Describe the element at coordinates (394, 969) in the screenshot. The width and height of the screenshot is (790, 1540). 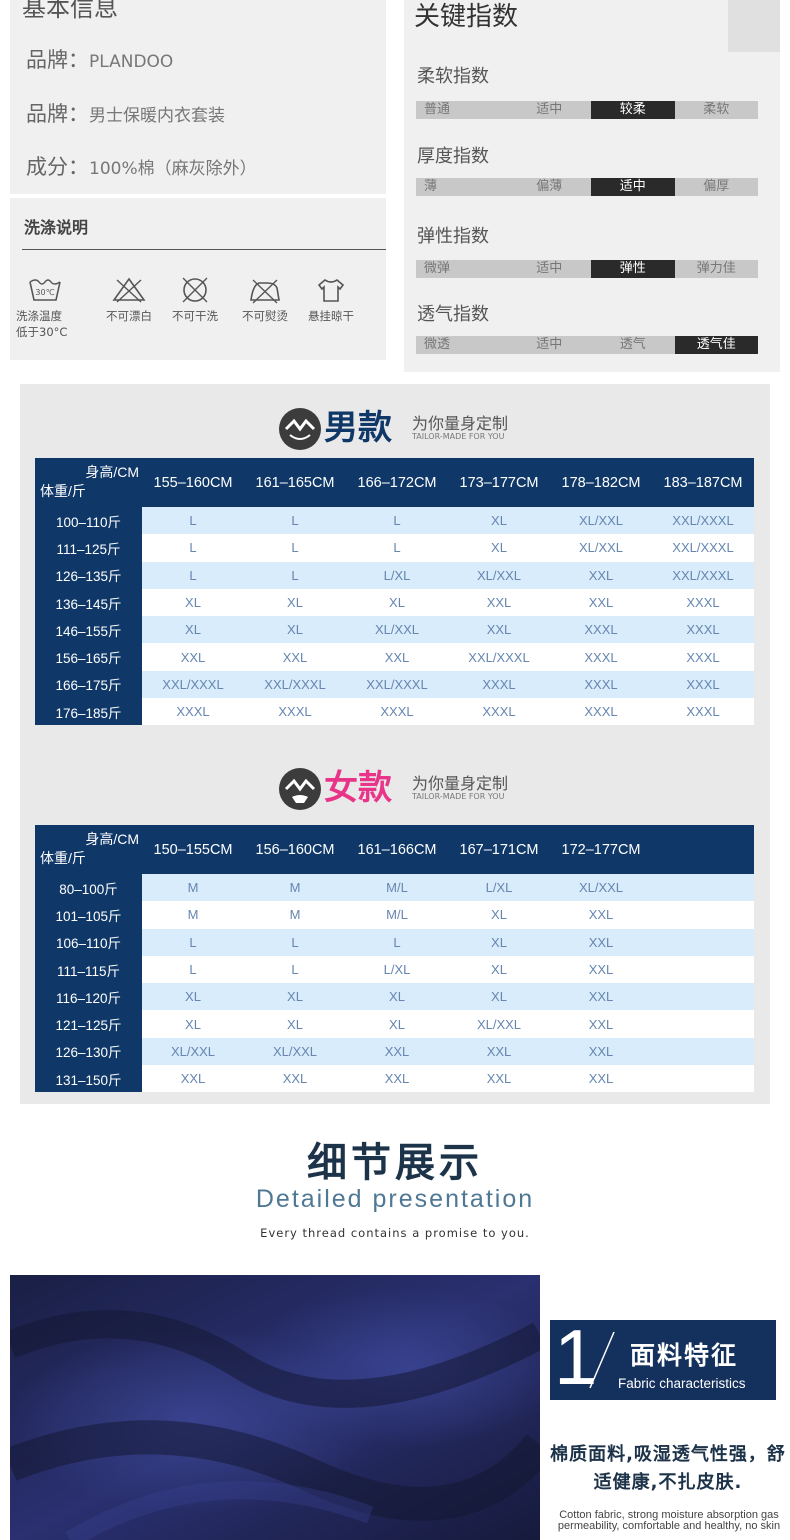
I see `table-row: 111–115斤 L L L/XL XL XXL` at that location.